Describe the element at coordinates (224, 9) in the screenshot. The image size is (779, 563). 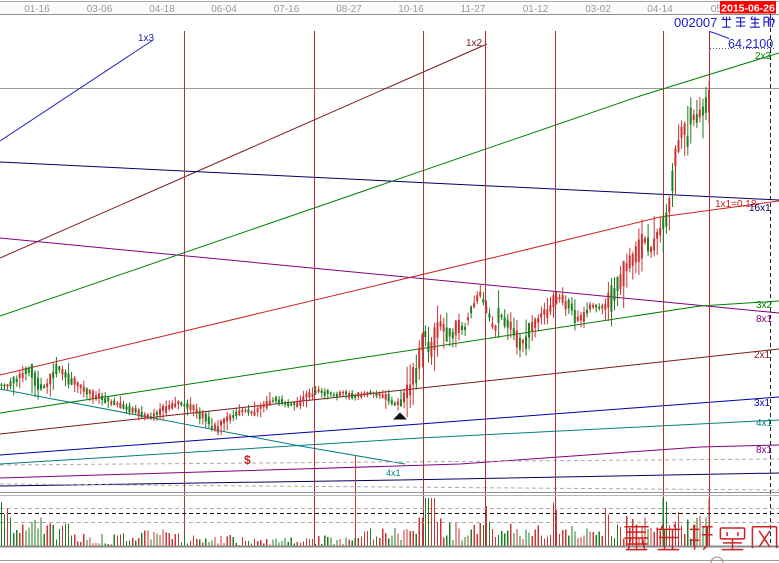
I see `svg-text: 06-04` at that location.